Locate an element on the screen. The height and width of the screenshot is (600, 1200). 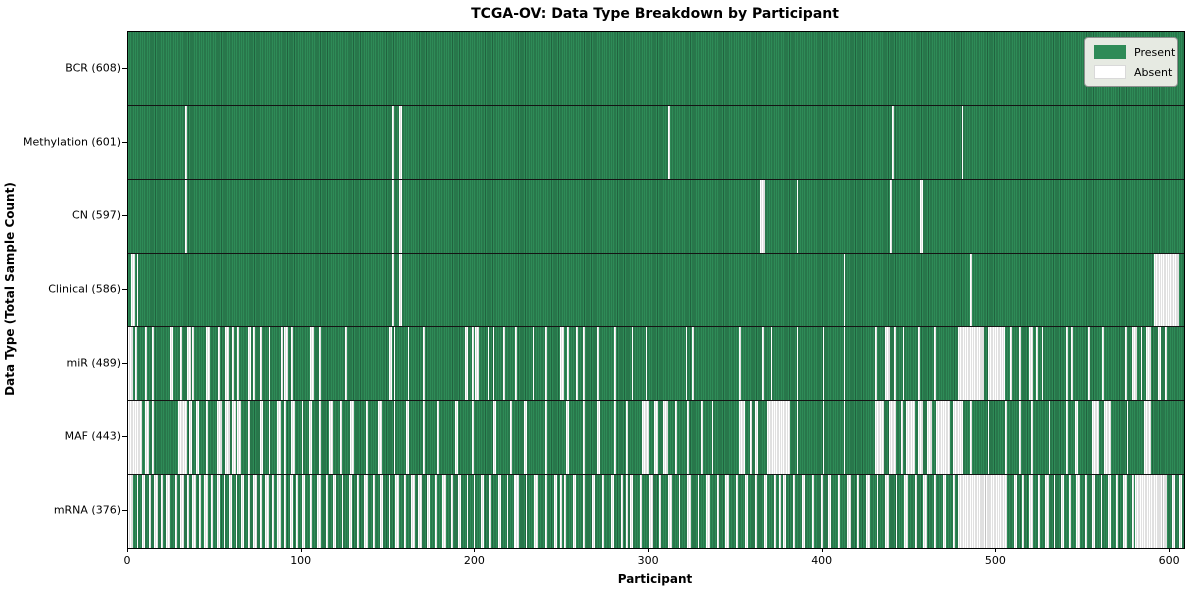
y-tick-label: Methylation (601) is located at coordinates (72, 142).